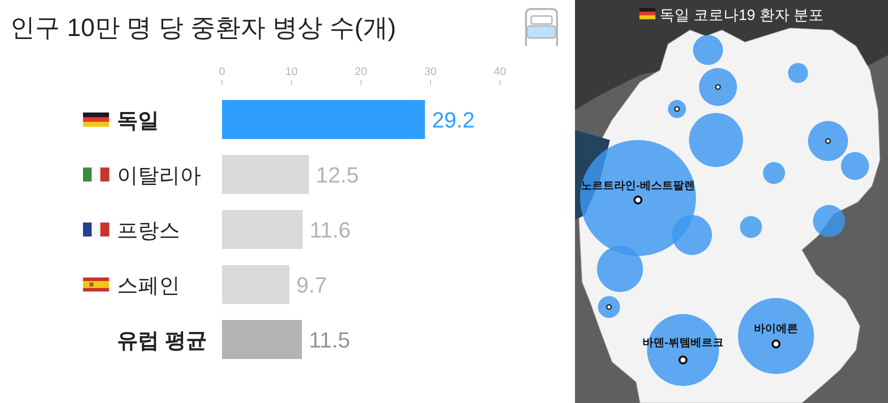 Image resolution: width=888 pixels, height=403 pixels. What do you see at coordinates (159, 176) in the screenshot?
I see `category-label: 이탈리아` at bounding box center [159, 176].